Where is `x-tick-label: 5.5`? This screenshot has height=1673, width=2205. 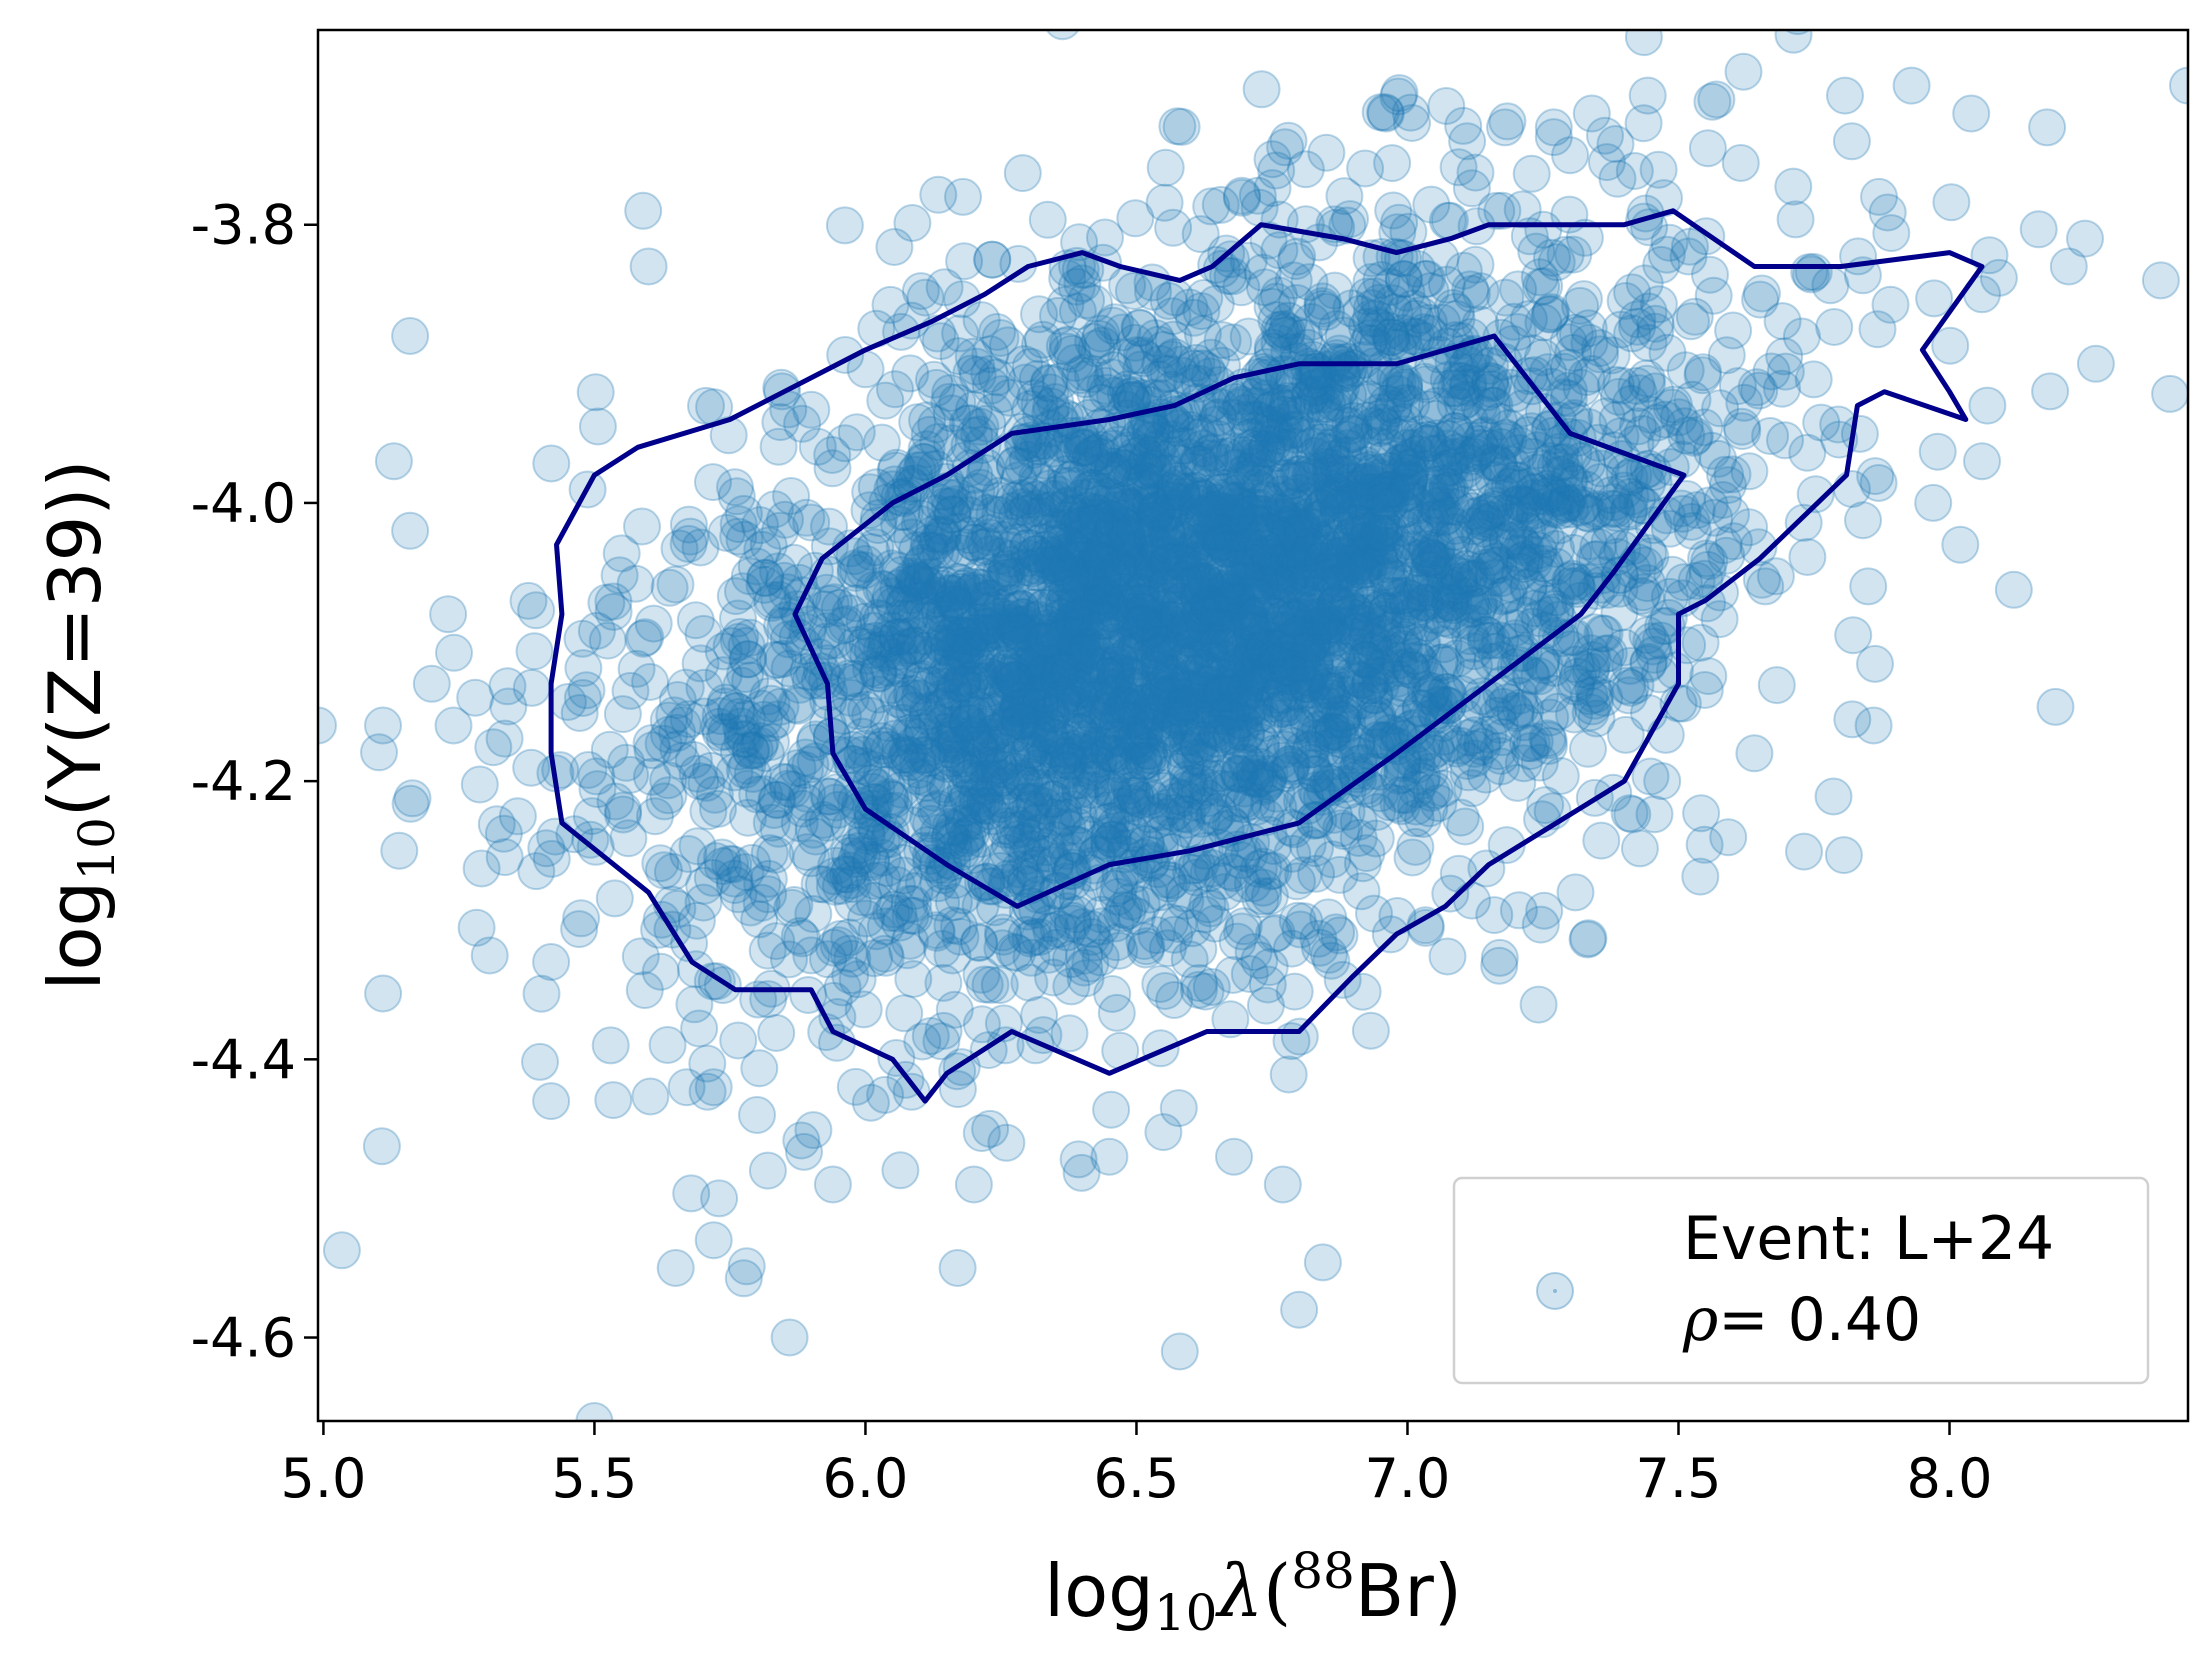
x-tick-label: 5.5 is located at coordinates (594, 1478).